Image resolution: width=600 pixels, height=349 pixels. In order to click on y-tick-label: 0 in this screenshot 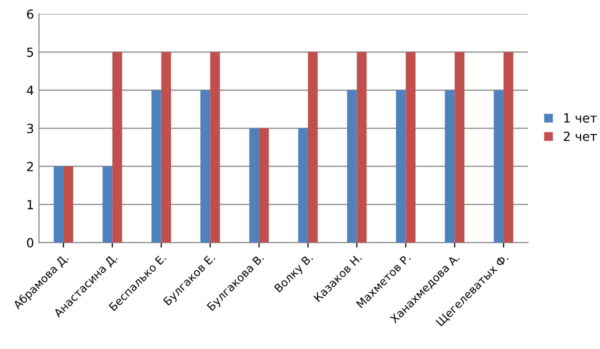, I will do `click(30, 243)`.